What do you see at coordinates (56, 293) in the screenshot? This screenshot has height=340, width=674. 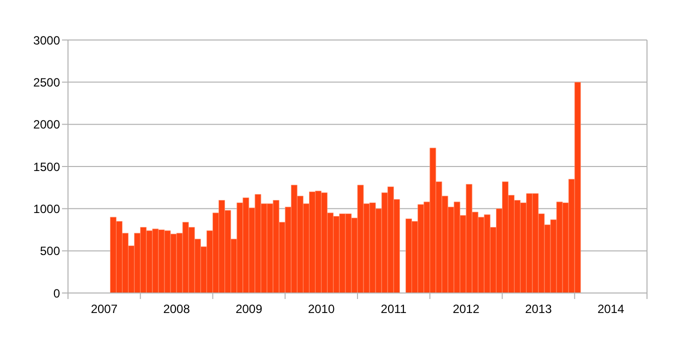 I see `y-tick-label: 0` at bounding box center [56, 293].